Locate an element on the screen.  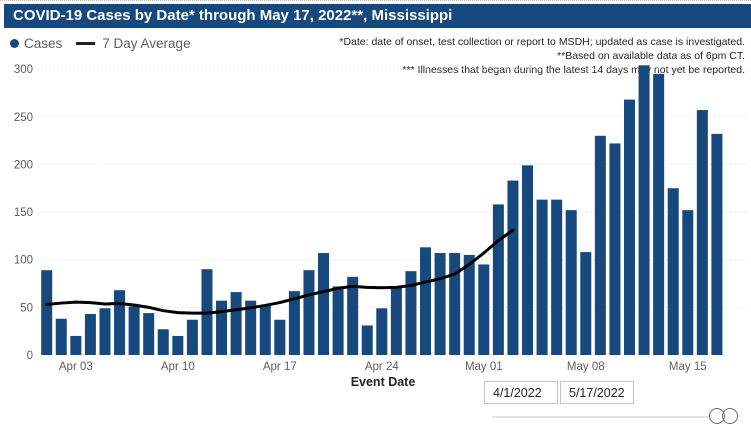
end-date-input is located at coordinates (597, 392).